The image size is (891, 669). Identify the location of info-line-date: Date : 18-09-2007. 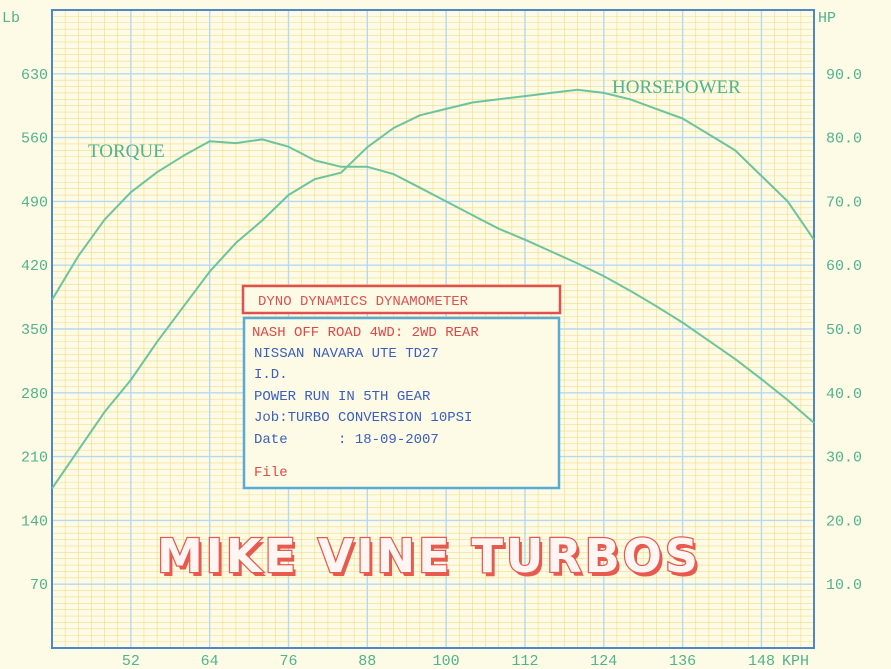
(346, 440).